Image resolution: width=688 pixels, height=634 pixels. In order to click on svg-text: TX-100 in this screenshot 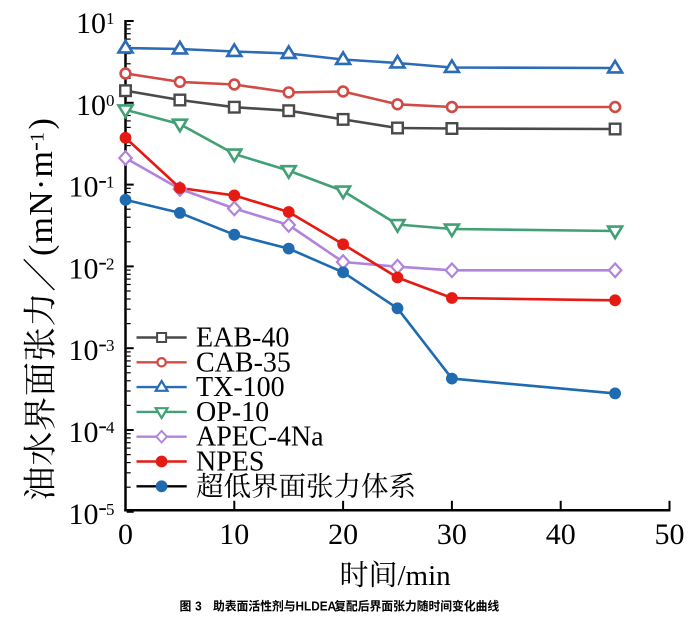, I will do `click(240, 387)`.